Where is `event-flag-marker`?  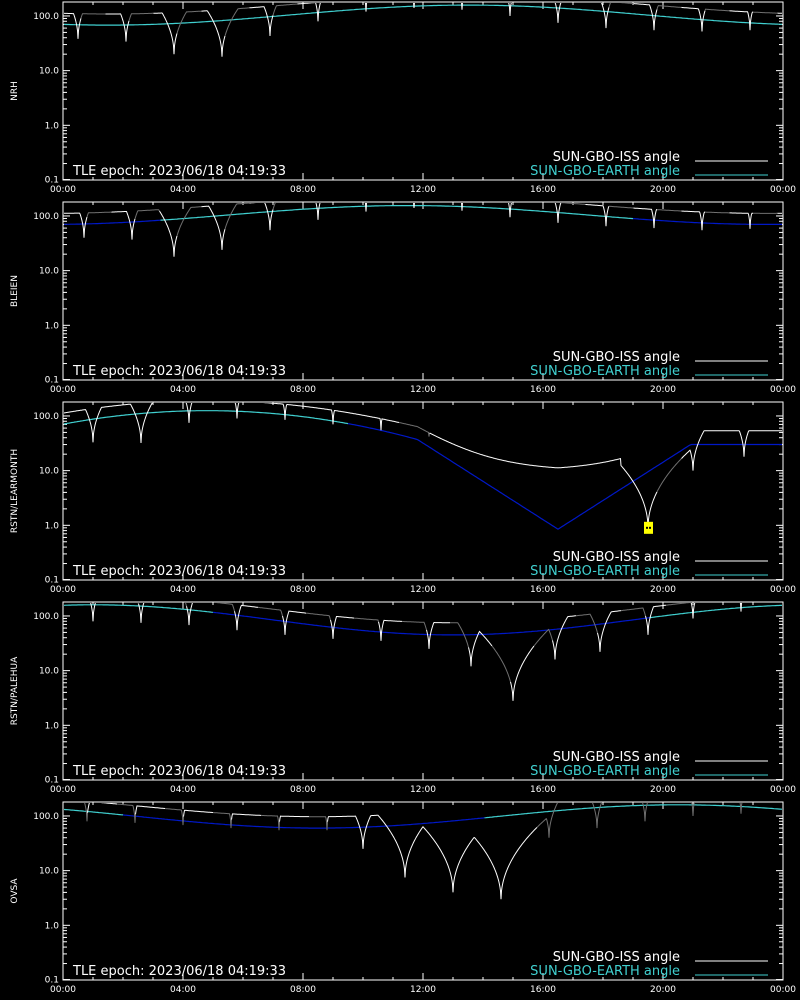 event-flag-marker is located at coordinates (648, 527).